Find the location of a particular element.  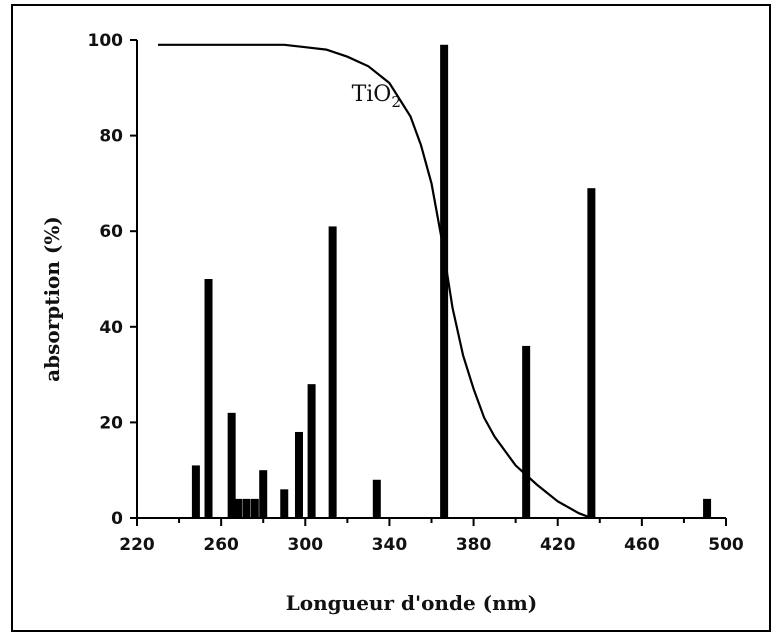

y-tick-label: 0 is located at coordinates (117, 519).